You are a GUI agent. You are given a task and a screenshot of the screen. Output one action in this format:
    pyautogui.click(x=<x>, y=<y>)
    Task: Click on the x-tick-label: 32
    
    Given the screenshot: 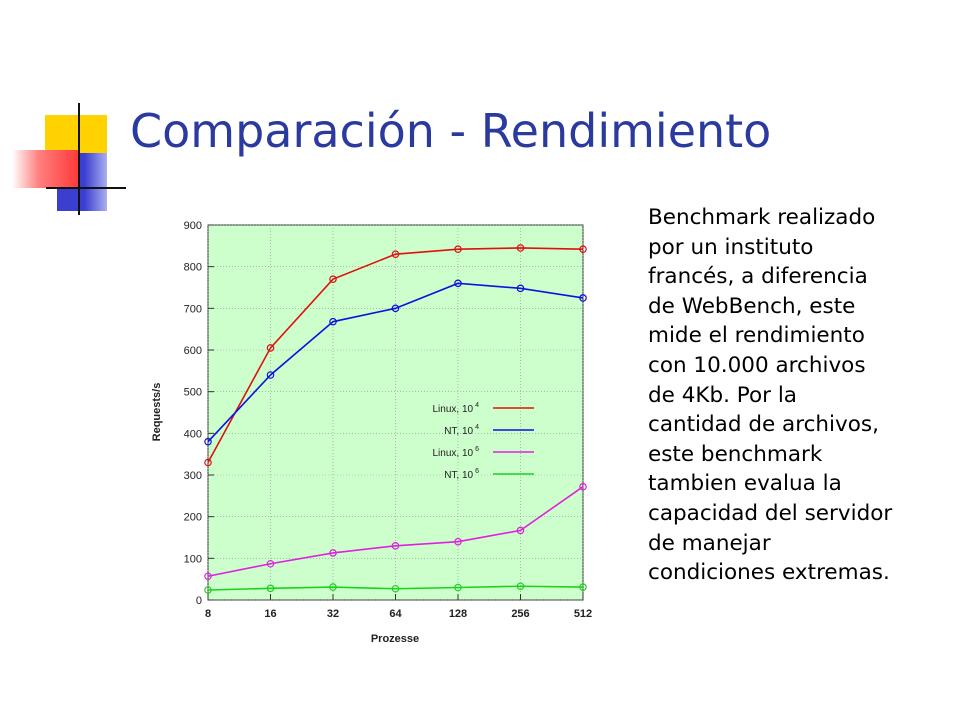 What is the action you would take?
    pyautogui.click(x=333, y=614)
    